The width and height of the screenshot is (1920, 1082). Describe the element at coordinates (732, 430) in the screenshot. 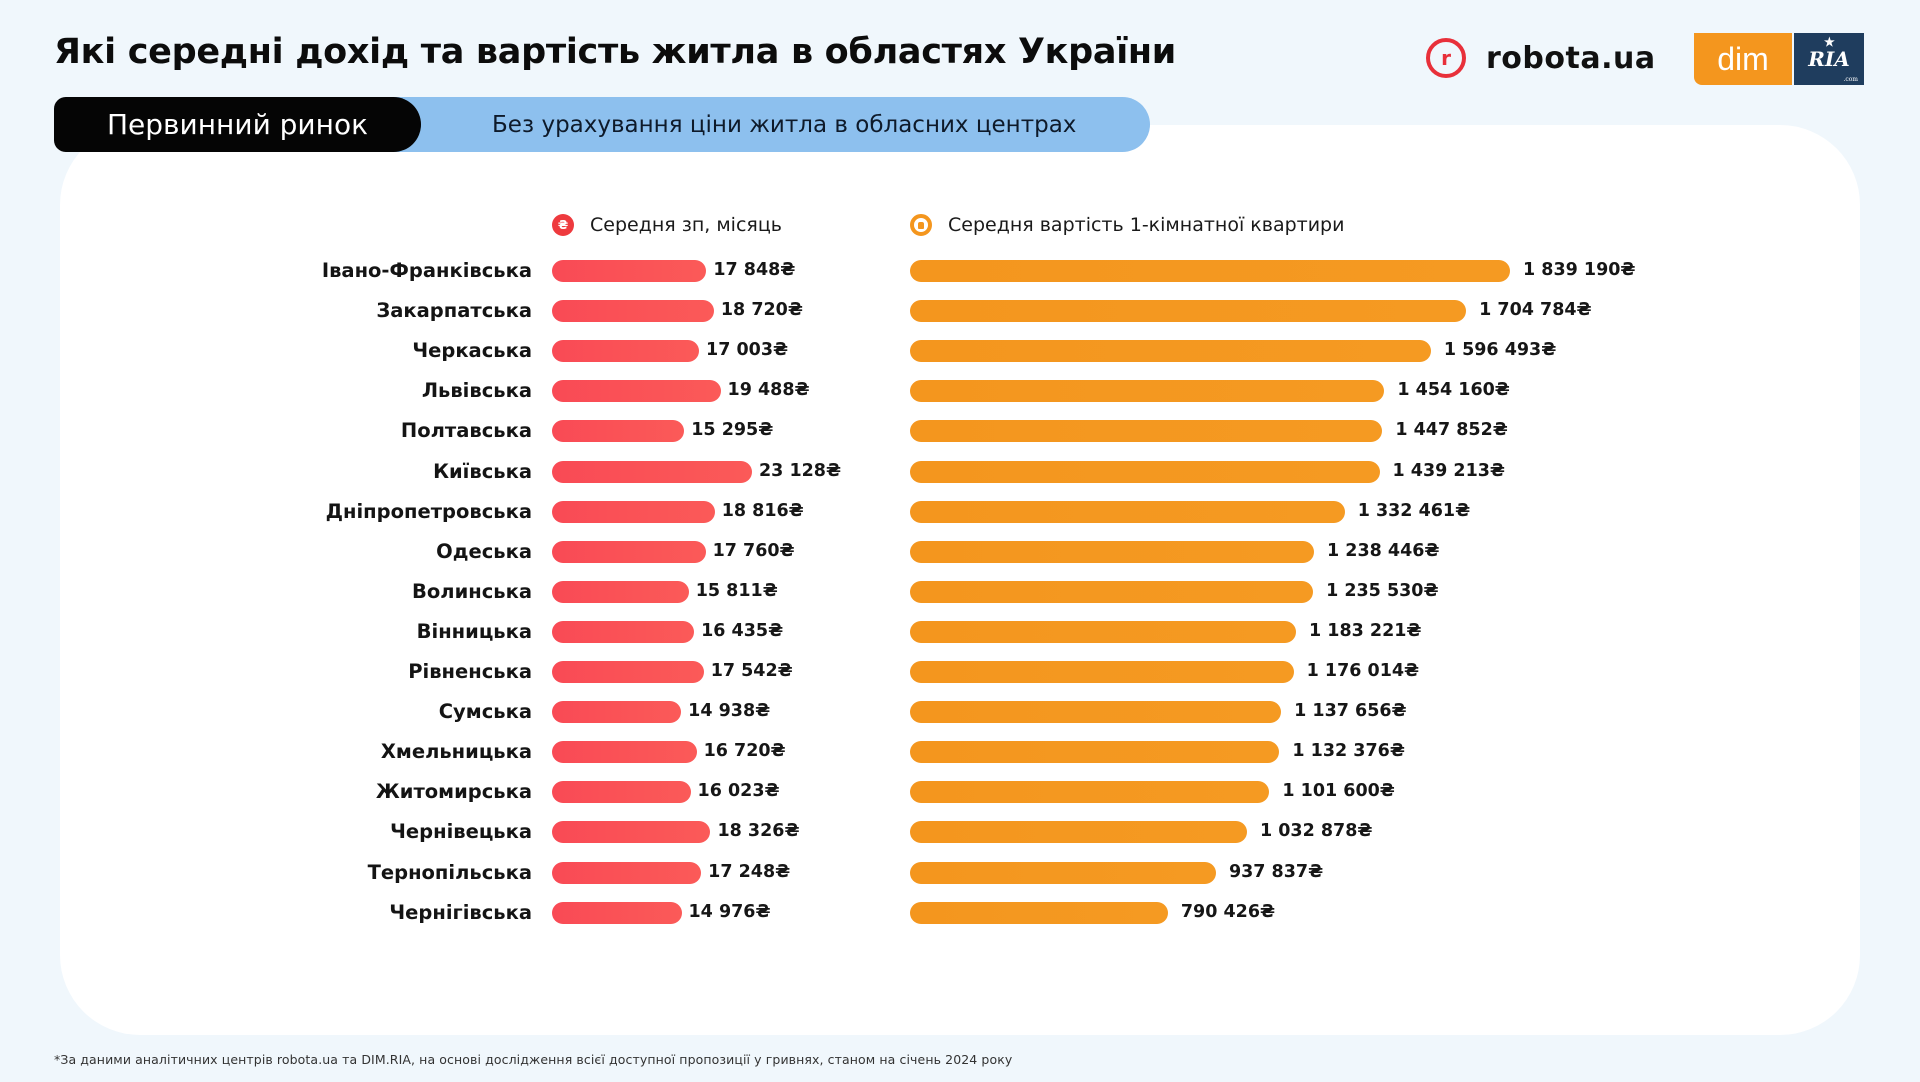

I see `salary-value-label: 15 295₴` at that location.